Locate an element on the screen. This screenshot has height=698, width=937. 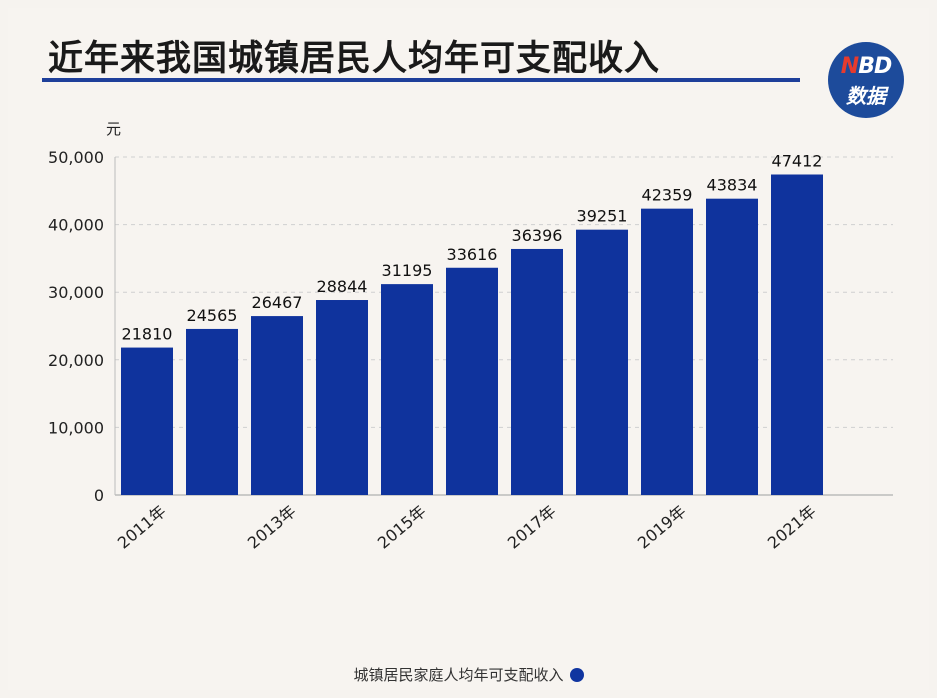
nbd-logo: NBD 数据 is located at coordinates (866, 80).